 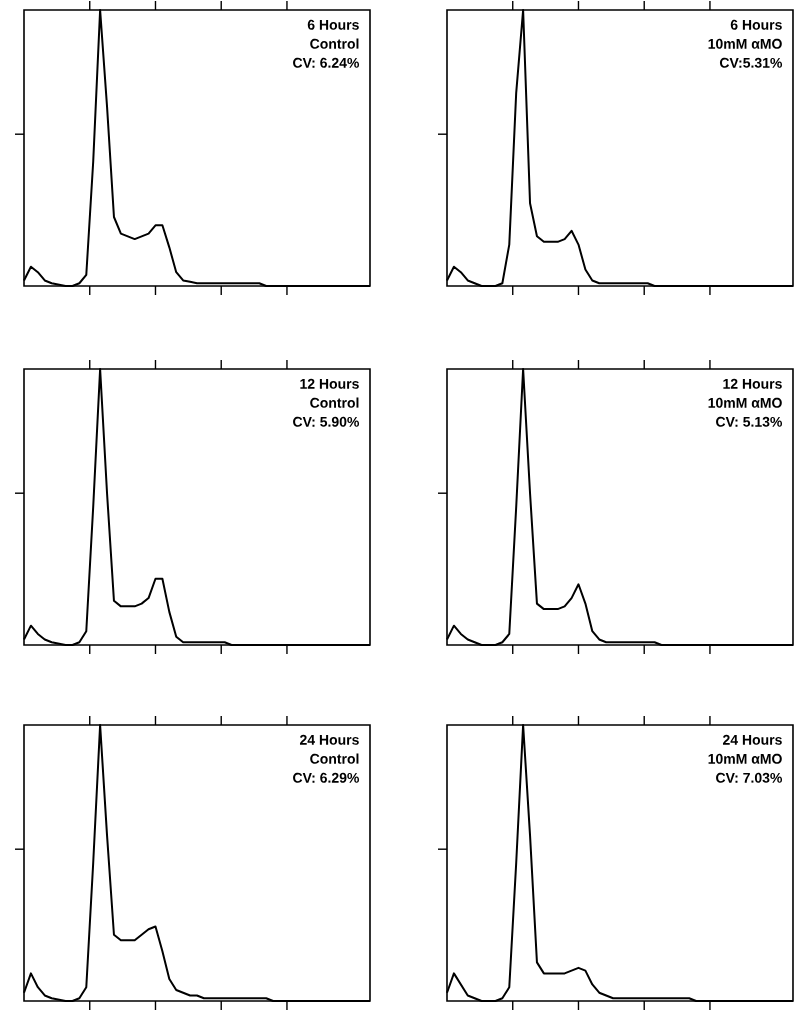 What do you see at coordinates (326, 62) in the screenshot?
I see `annotation: CV: 6.24%` at bounding box center [326, 62].